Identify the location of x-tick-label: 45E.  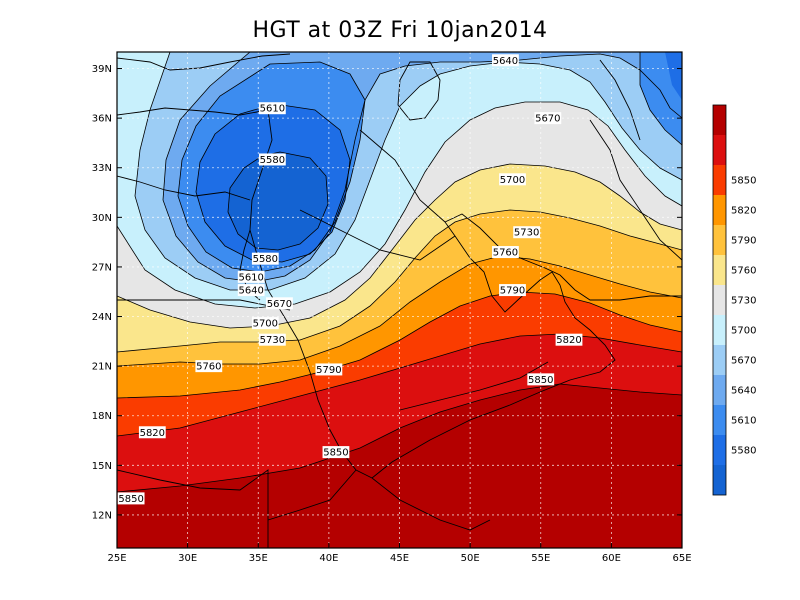
(399, 558).